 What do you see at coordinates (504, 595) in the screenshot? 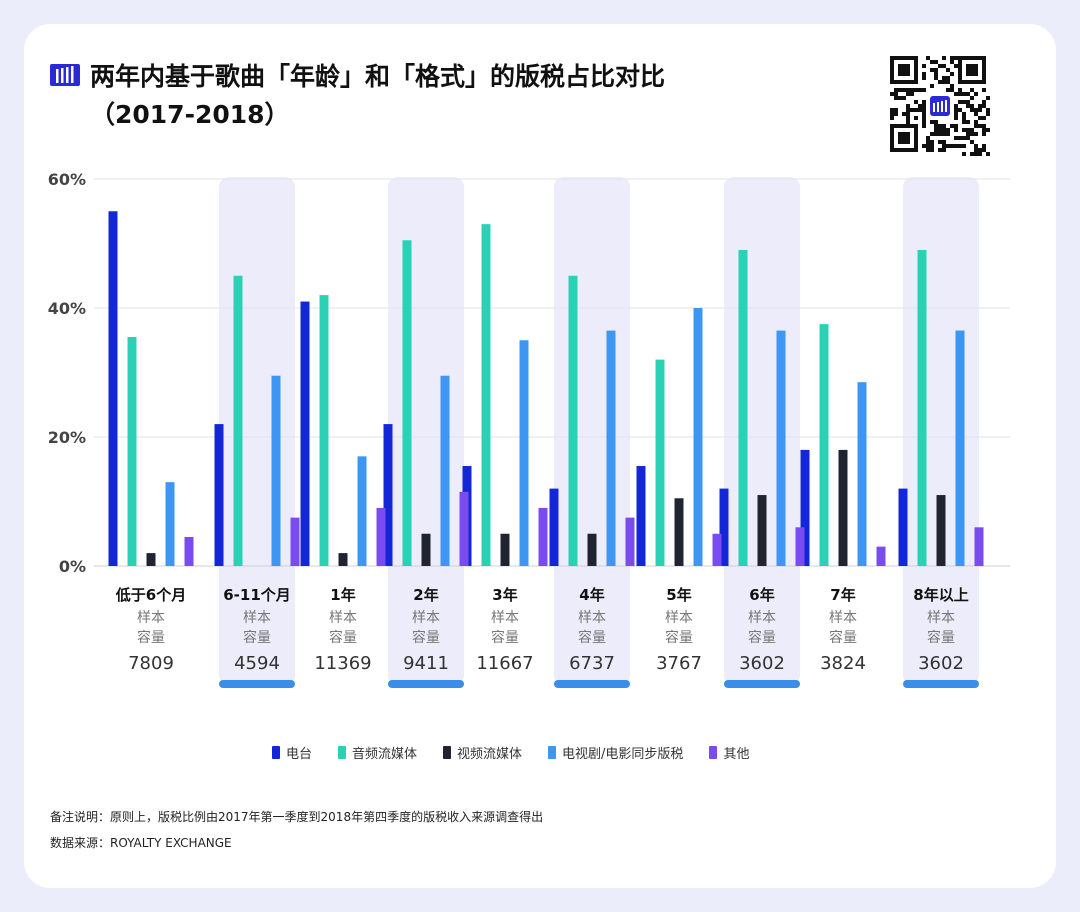
I see `x-category-label: 3年` at bounding box center [504, 595].